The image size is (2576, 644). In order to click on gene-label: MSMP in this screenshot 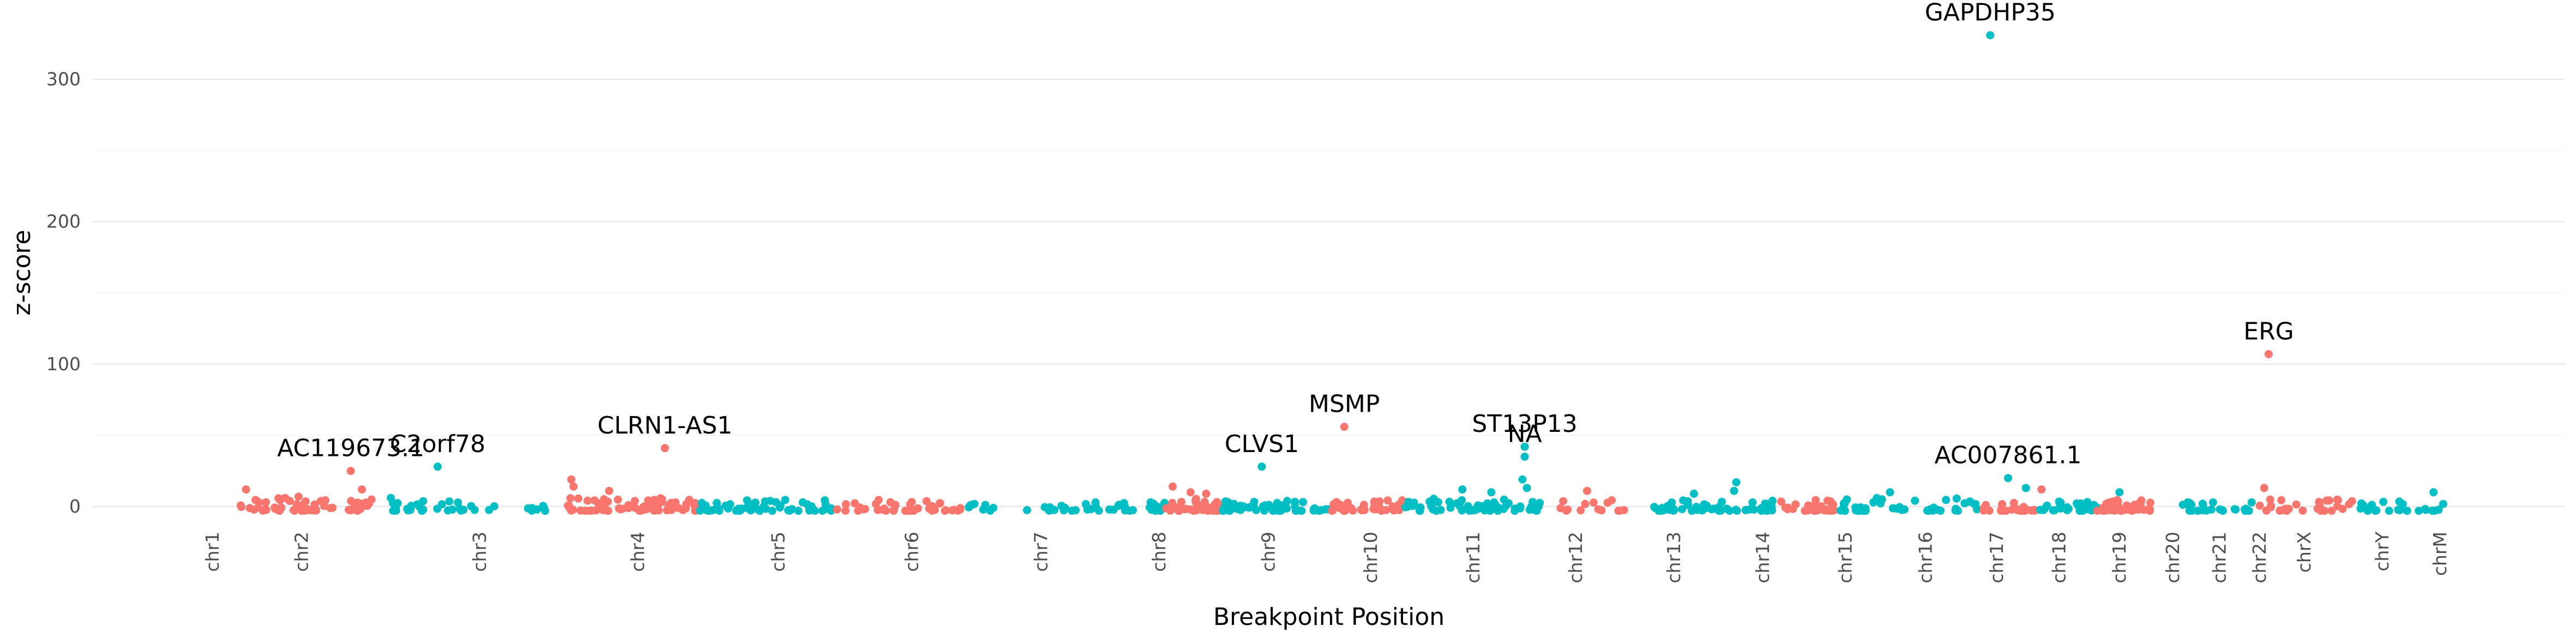, I will do `click(1344, 404)`.